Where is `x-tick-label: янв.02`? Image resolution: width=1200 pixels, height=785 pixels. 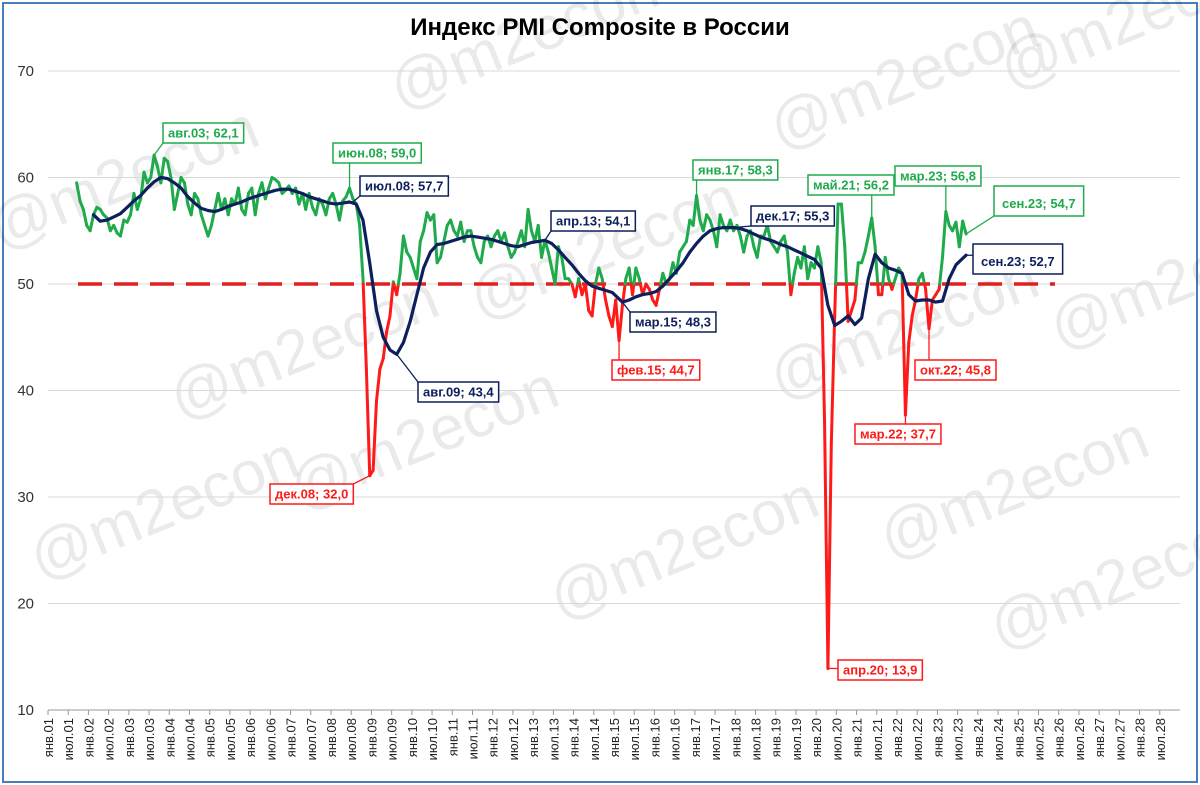 x-tick-label: янв.02 is located at coordinates (88, 737).